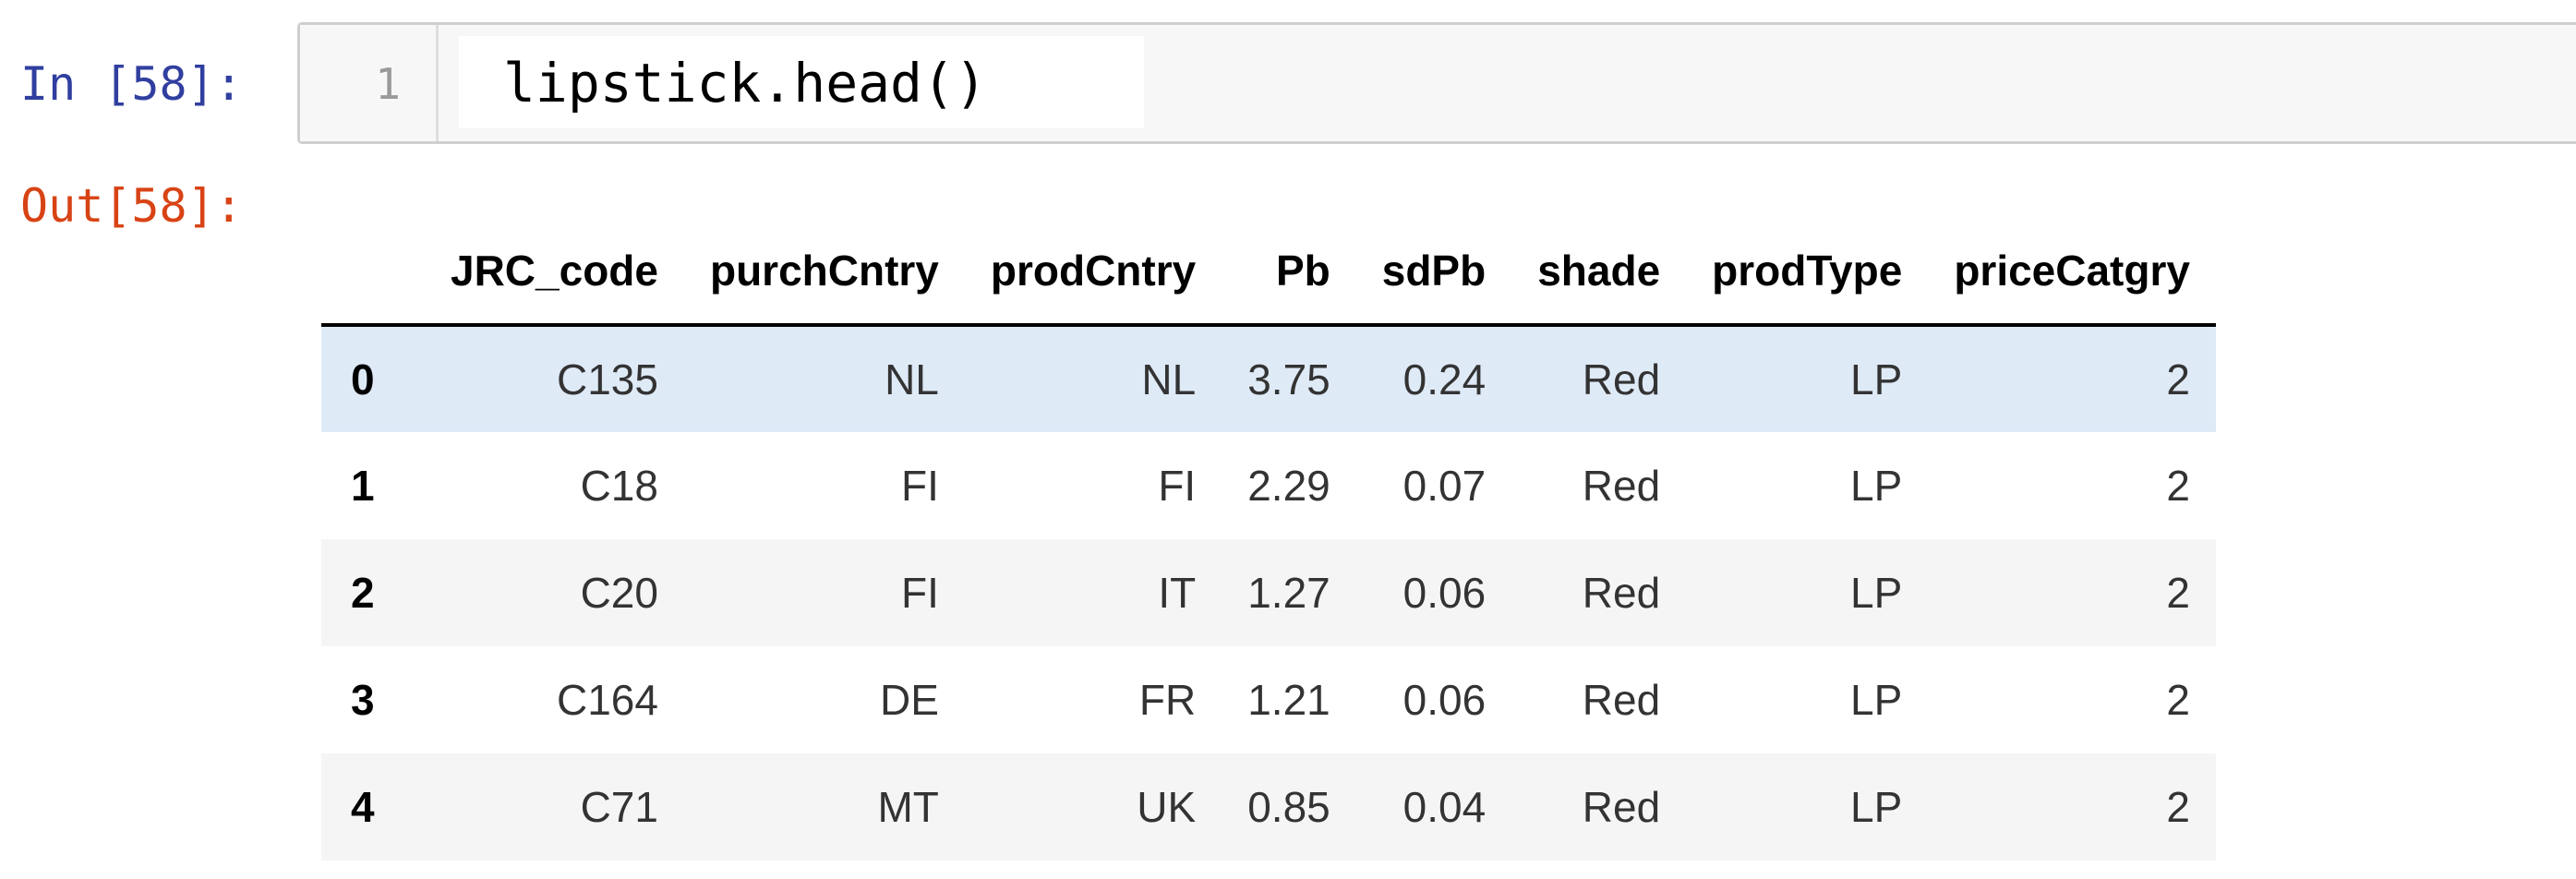 The image size is (2576, 879). I want to click on table-row: 2 C20 FI IT 1.27 0.06 Red LP 2, so click(1268, 592).